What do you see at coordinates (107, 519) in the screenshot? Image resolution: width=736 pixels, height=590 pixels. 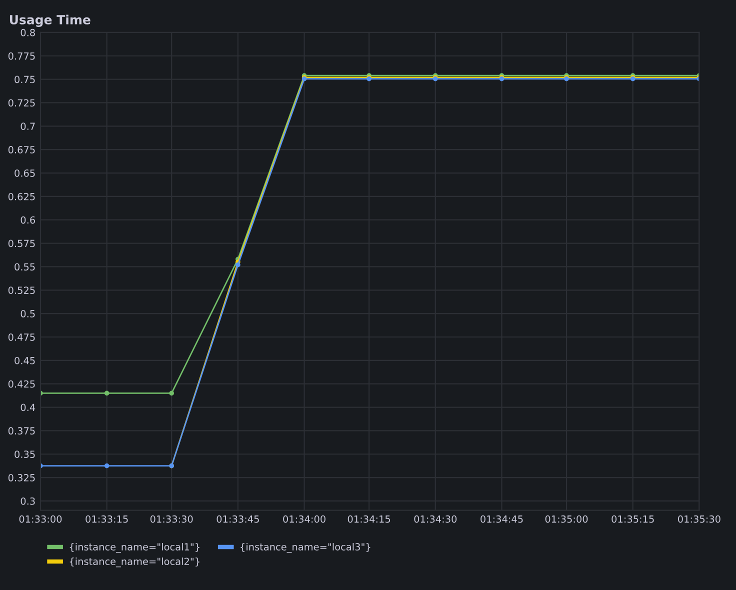 I see `x-tick-label: 01:33:15` at bounding box center [107, 519].